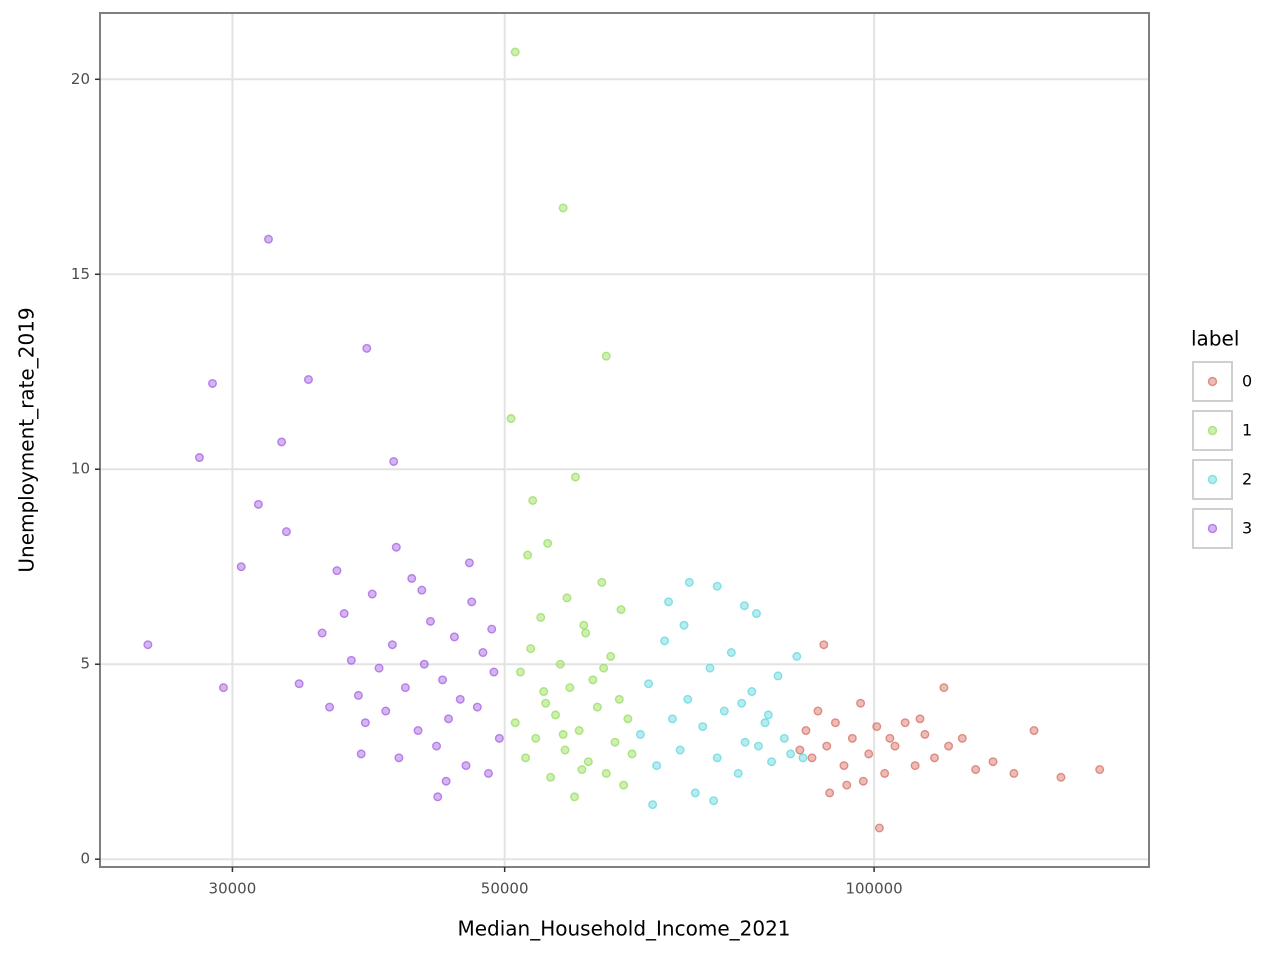 The image size is (1280, 960). Describe the element at coordinates (1247, 479) in the screenshot. I see `legend-label: 2` at that location.